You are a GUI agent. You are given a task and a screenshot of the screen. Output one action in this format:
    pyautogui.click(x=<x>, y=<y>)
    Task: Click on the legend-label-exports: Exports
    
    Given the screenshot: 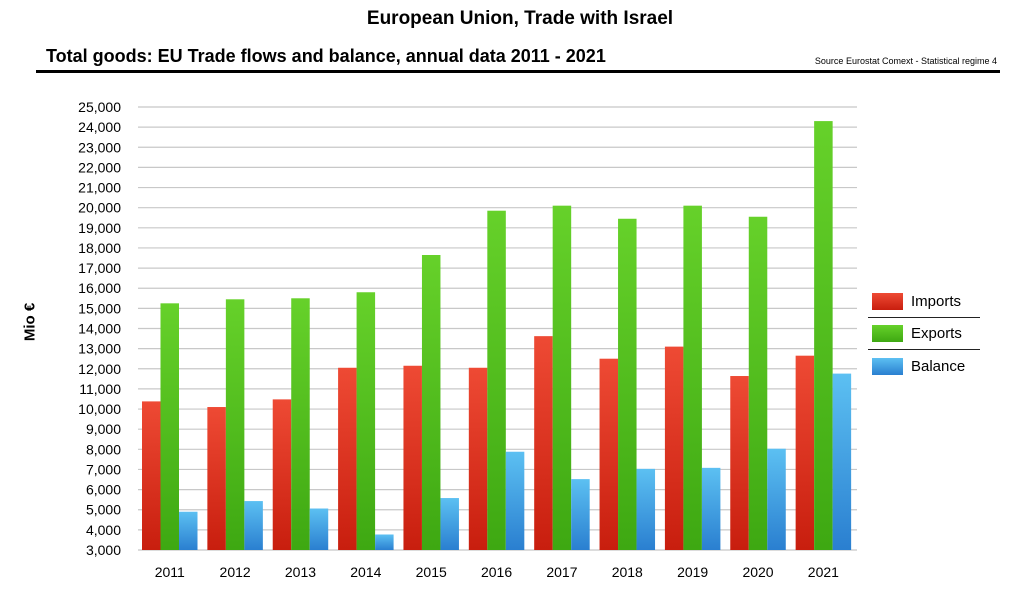 What is the action you would take?
    pyautogui.click(x=936, y=333)
    